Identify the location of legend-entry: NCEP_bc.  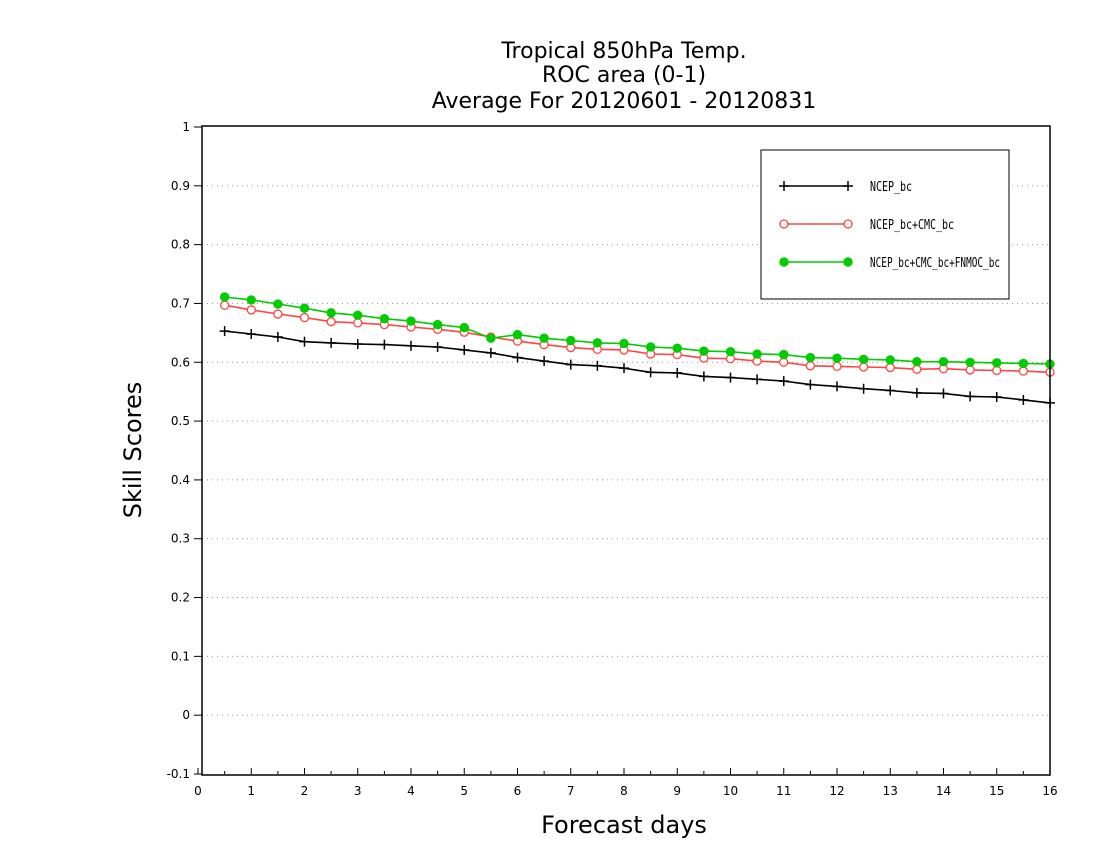
(845, 187).